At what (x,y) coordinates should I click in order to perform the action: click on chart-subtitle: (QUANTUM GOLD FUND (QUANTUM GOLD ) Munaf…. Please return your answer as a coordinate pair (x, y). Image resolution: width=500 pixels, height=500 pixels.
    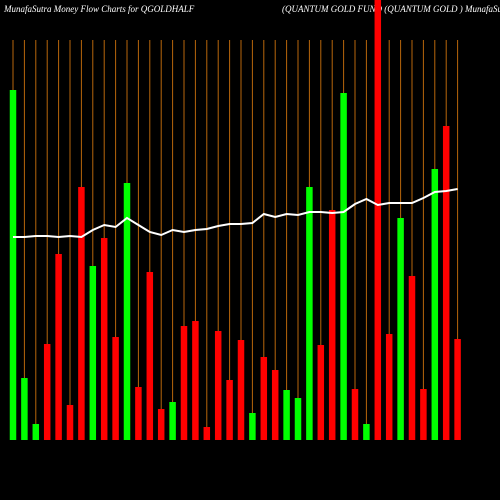
    Looking at the image, I should click on (391, 9).